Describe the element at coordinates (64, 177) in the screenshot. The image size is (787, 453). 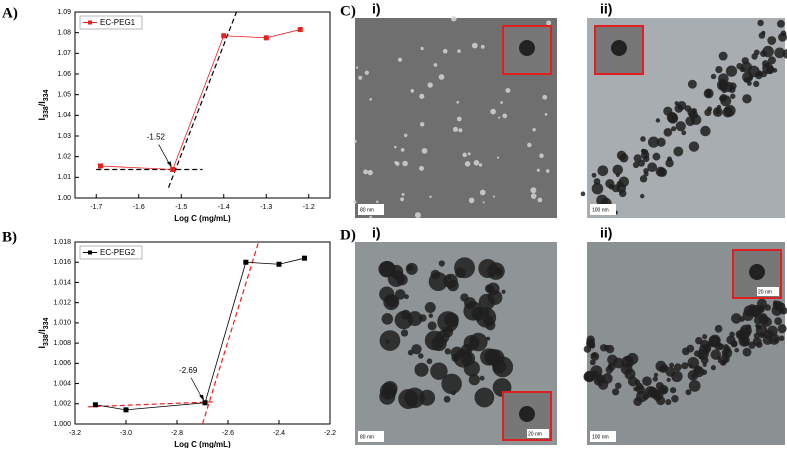
I see `y-tick-label: 1.01` at that location.